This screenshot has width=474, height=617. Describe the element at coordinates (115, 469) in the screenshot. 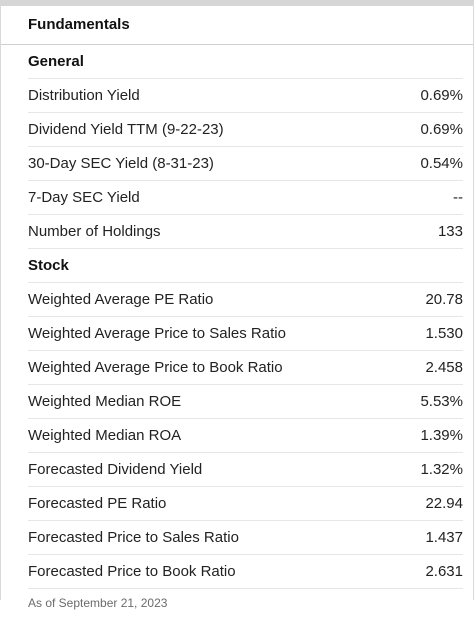

I see `row-label: Forecasted Dividend Yield` at that location.